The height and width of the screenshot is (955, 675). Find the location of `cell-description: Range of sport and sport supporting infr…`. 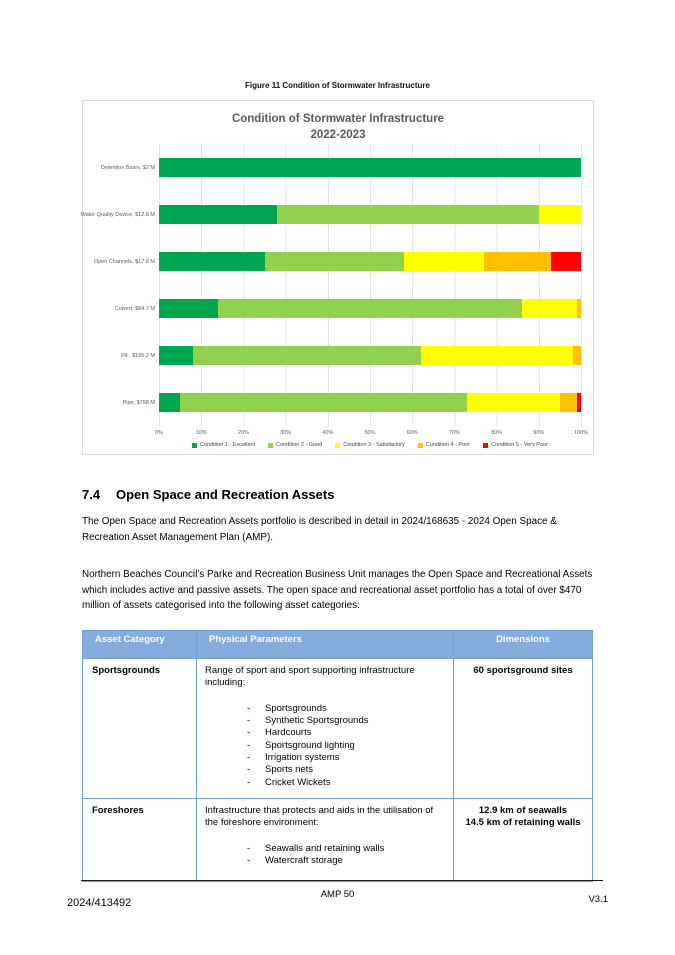

cell-description: Range of sport and sport supporting infr… is located at coordinates (310, 677).